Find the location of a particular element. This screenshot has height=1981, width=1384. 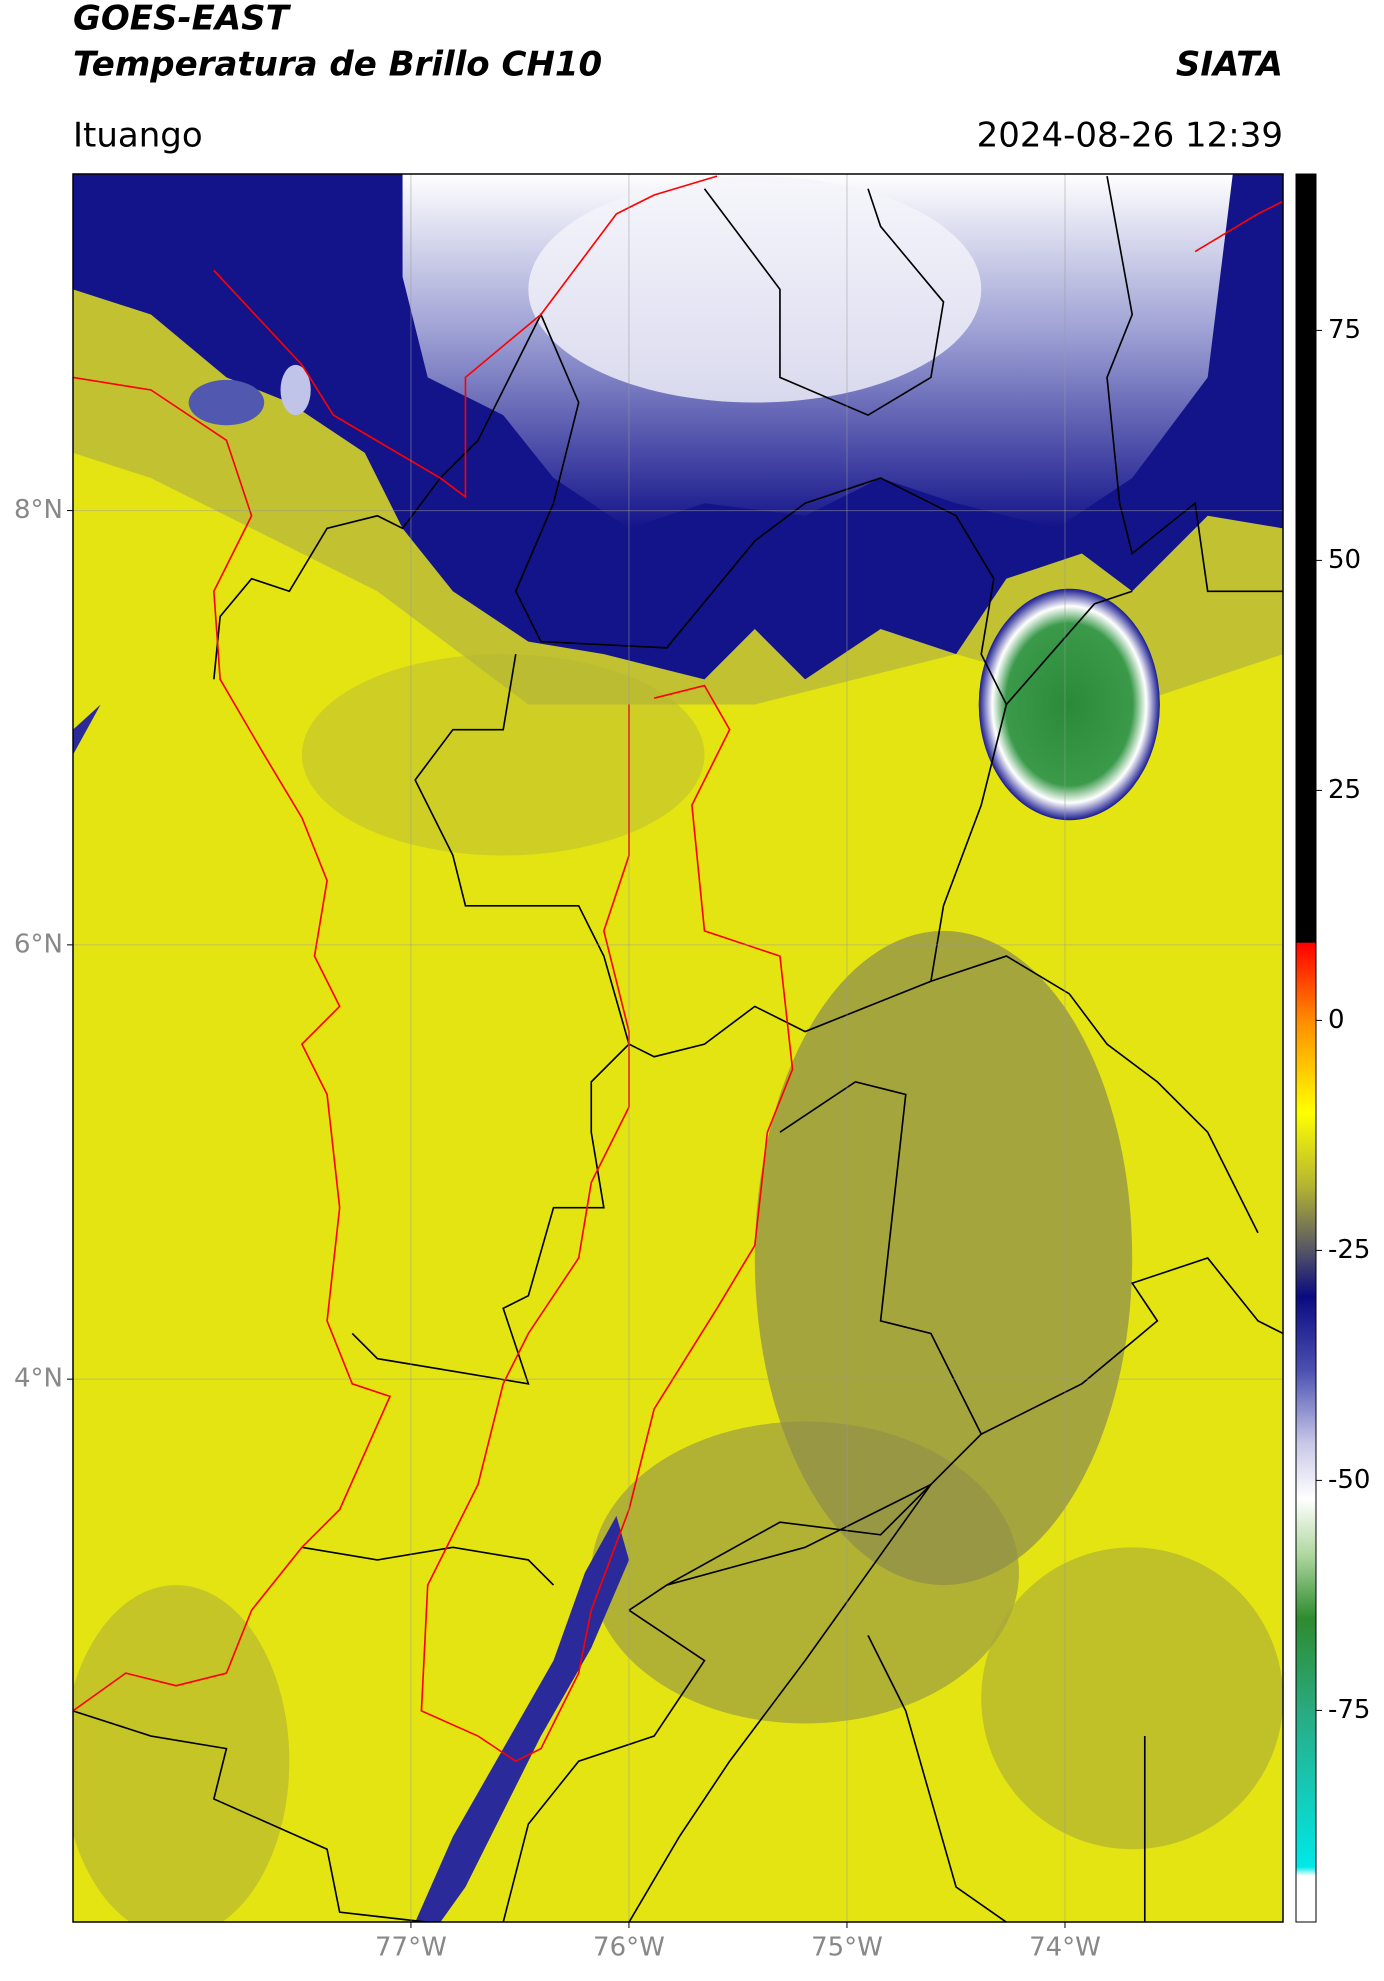

subtitle: Temperatura de Brillo CH10 is located at coordinates (337, 65).